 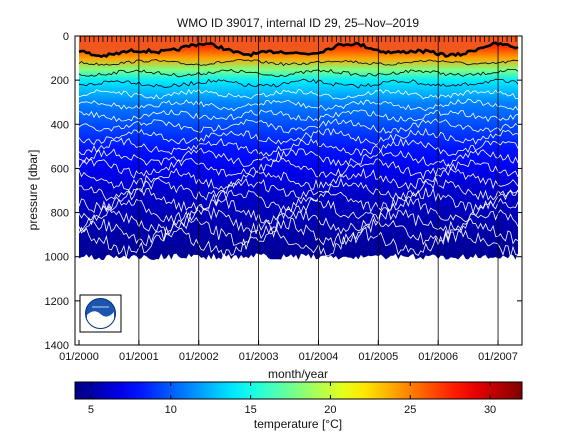 What do you see at coordinates (410, 410) in the screenshot?
I see `colorbar-tick-label: 25` at bounding box center [410, 410].